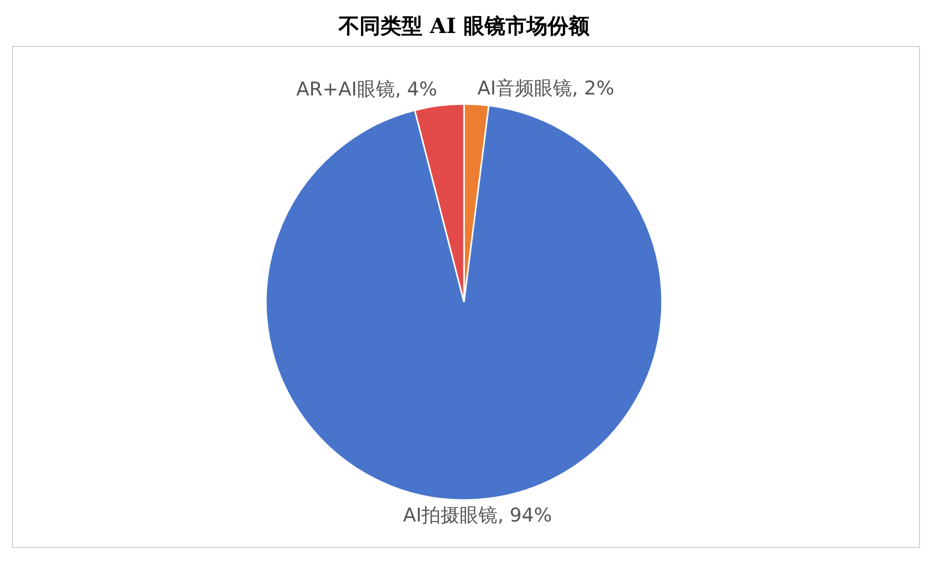  I want to click on chart-title: 不同类型 AI 眼镜市场份额, so click(463, 26).